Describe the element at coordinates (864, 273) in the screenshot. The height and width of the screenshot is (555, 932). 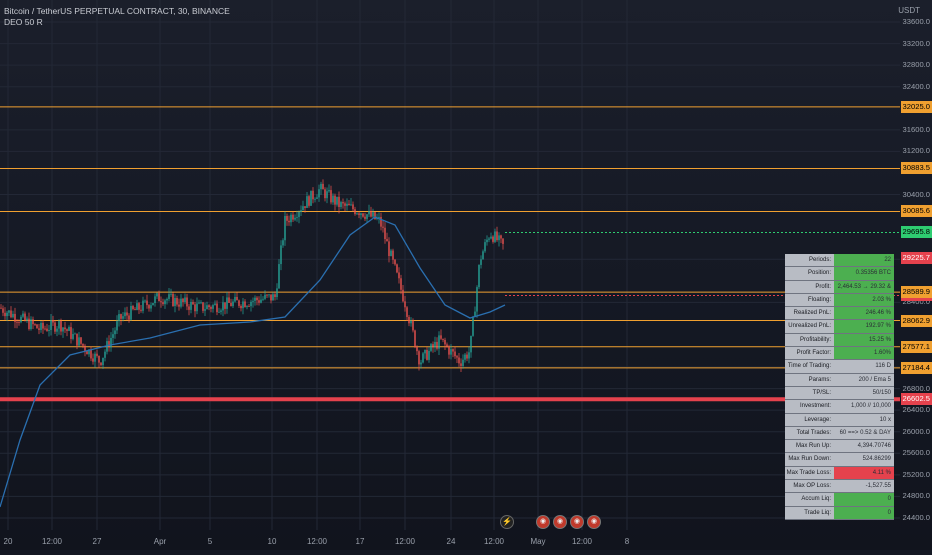
I see `stats-value: 0.35356 BTC` at that location.